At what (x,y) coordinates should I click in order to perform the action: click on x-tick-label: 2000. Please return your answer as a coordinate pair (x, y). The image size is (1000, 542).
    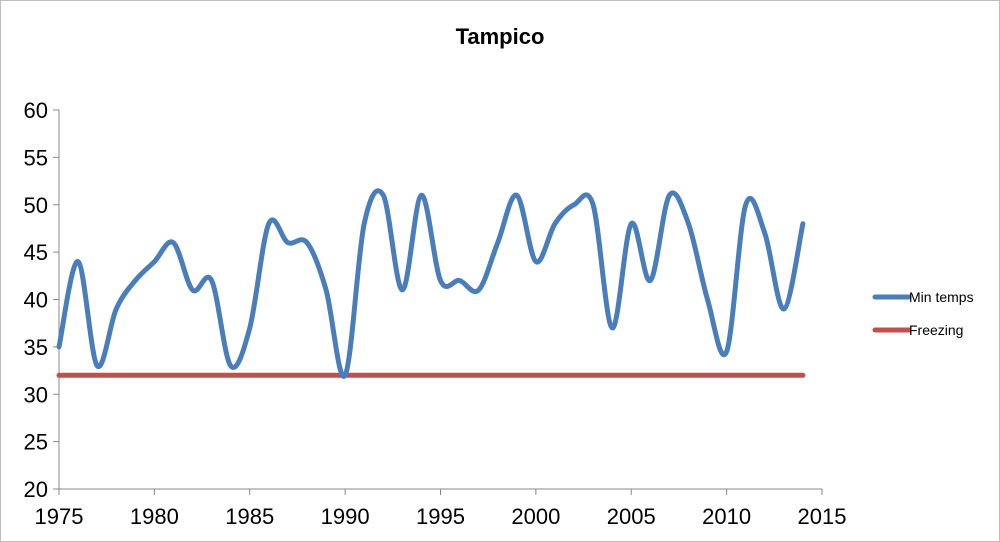
    Looking at the image, I should click on (535, 516).